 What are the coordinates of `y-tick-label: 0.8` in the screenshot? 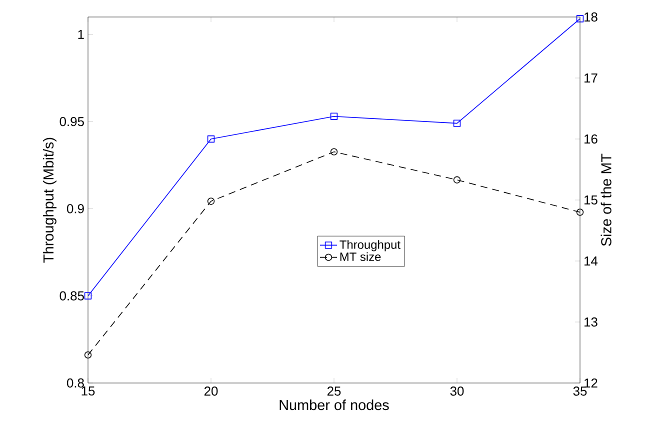 It's located at (75, 383).